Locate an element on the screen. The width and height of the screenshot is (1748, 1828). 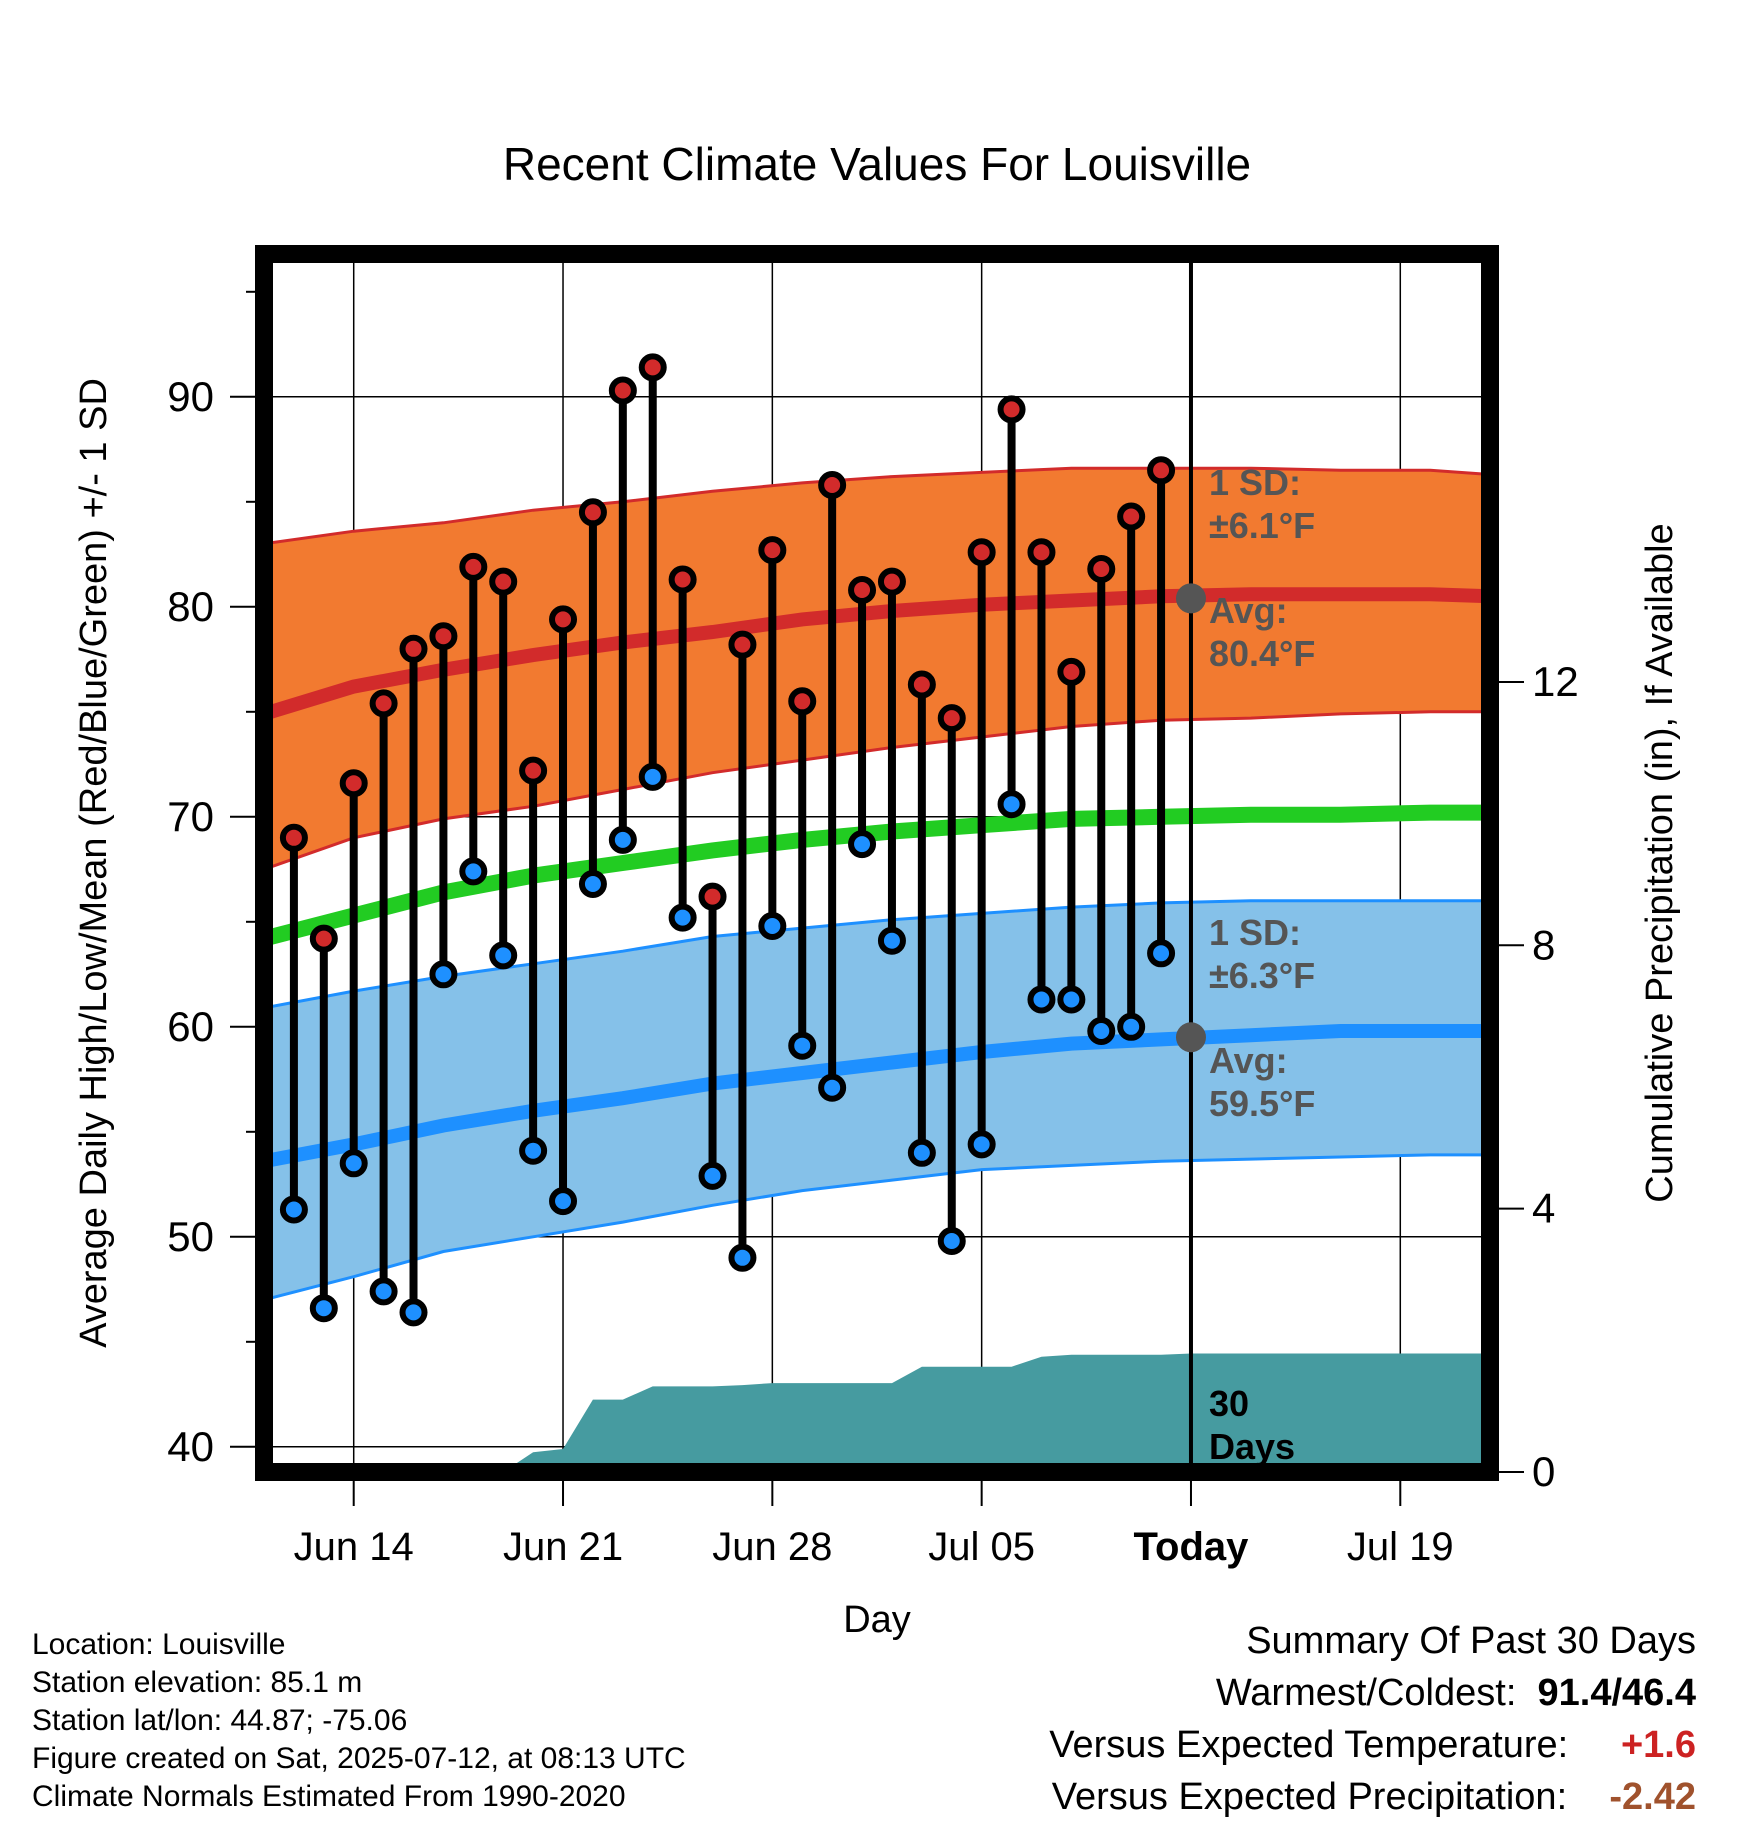
y-tick-label: 50 is located at coordinates (190, 1236).